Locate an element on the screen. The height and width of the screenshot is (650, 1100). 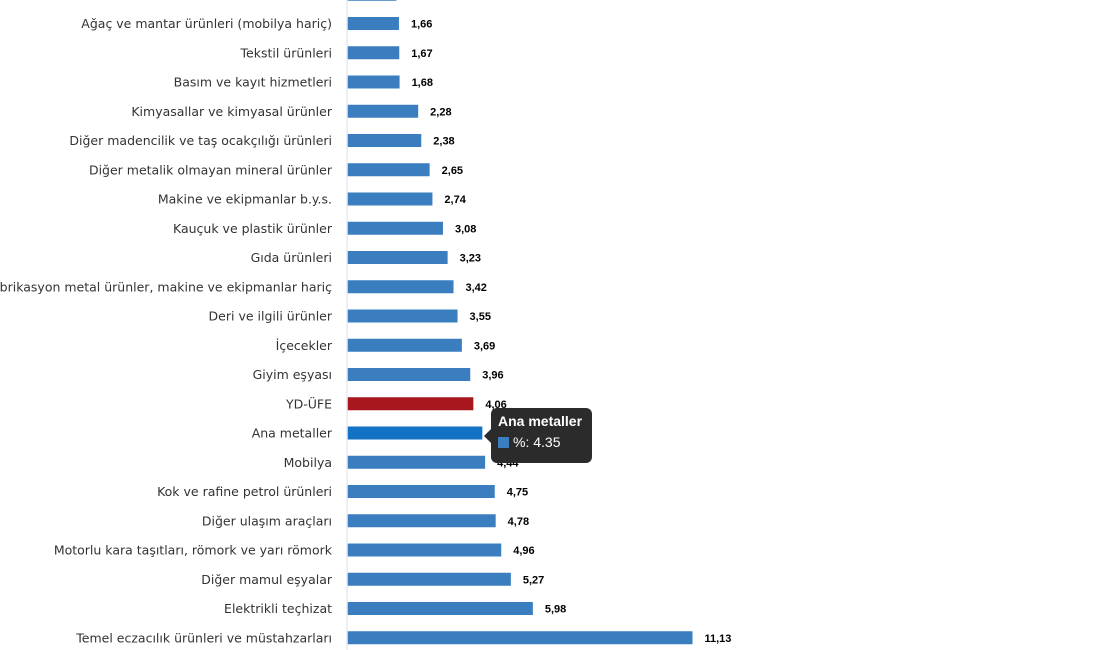
value-label-diger-mamul-esyalar: 5,27 is located at coordinates (533, 580).